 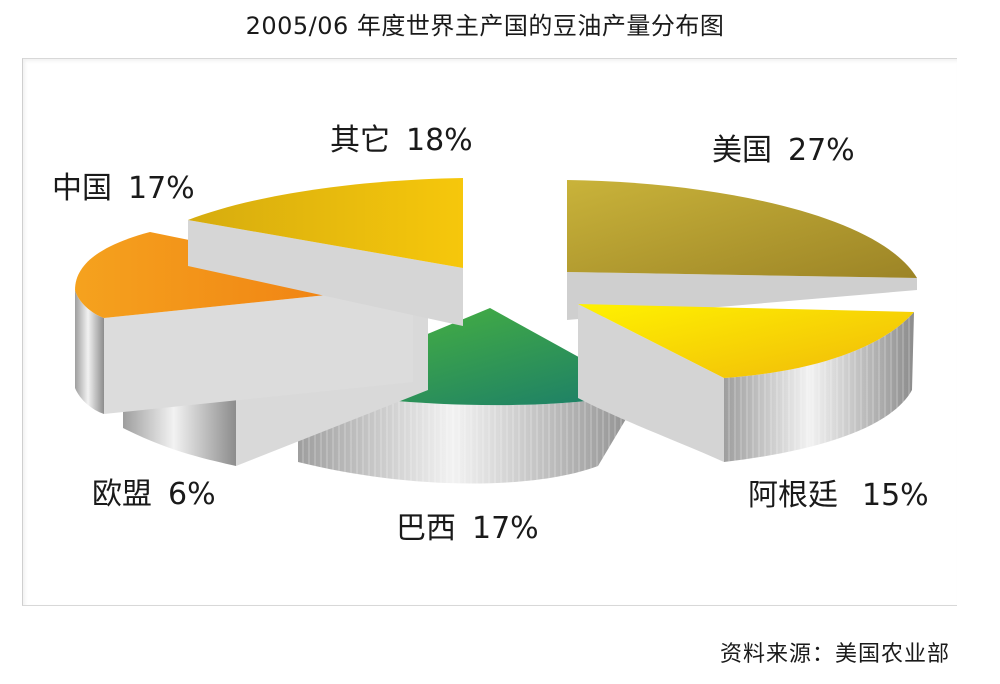 I want to click on slice-label-others: 其它 18%, so click(x=401, y=140).